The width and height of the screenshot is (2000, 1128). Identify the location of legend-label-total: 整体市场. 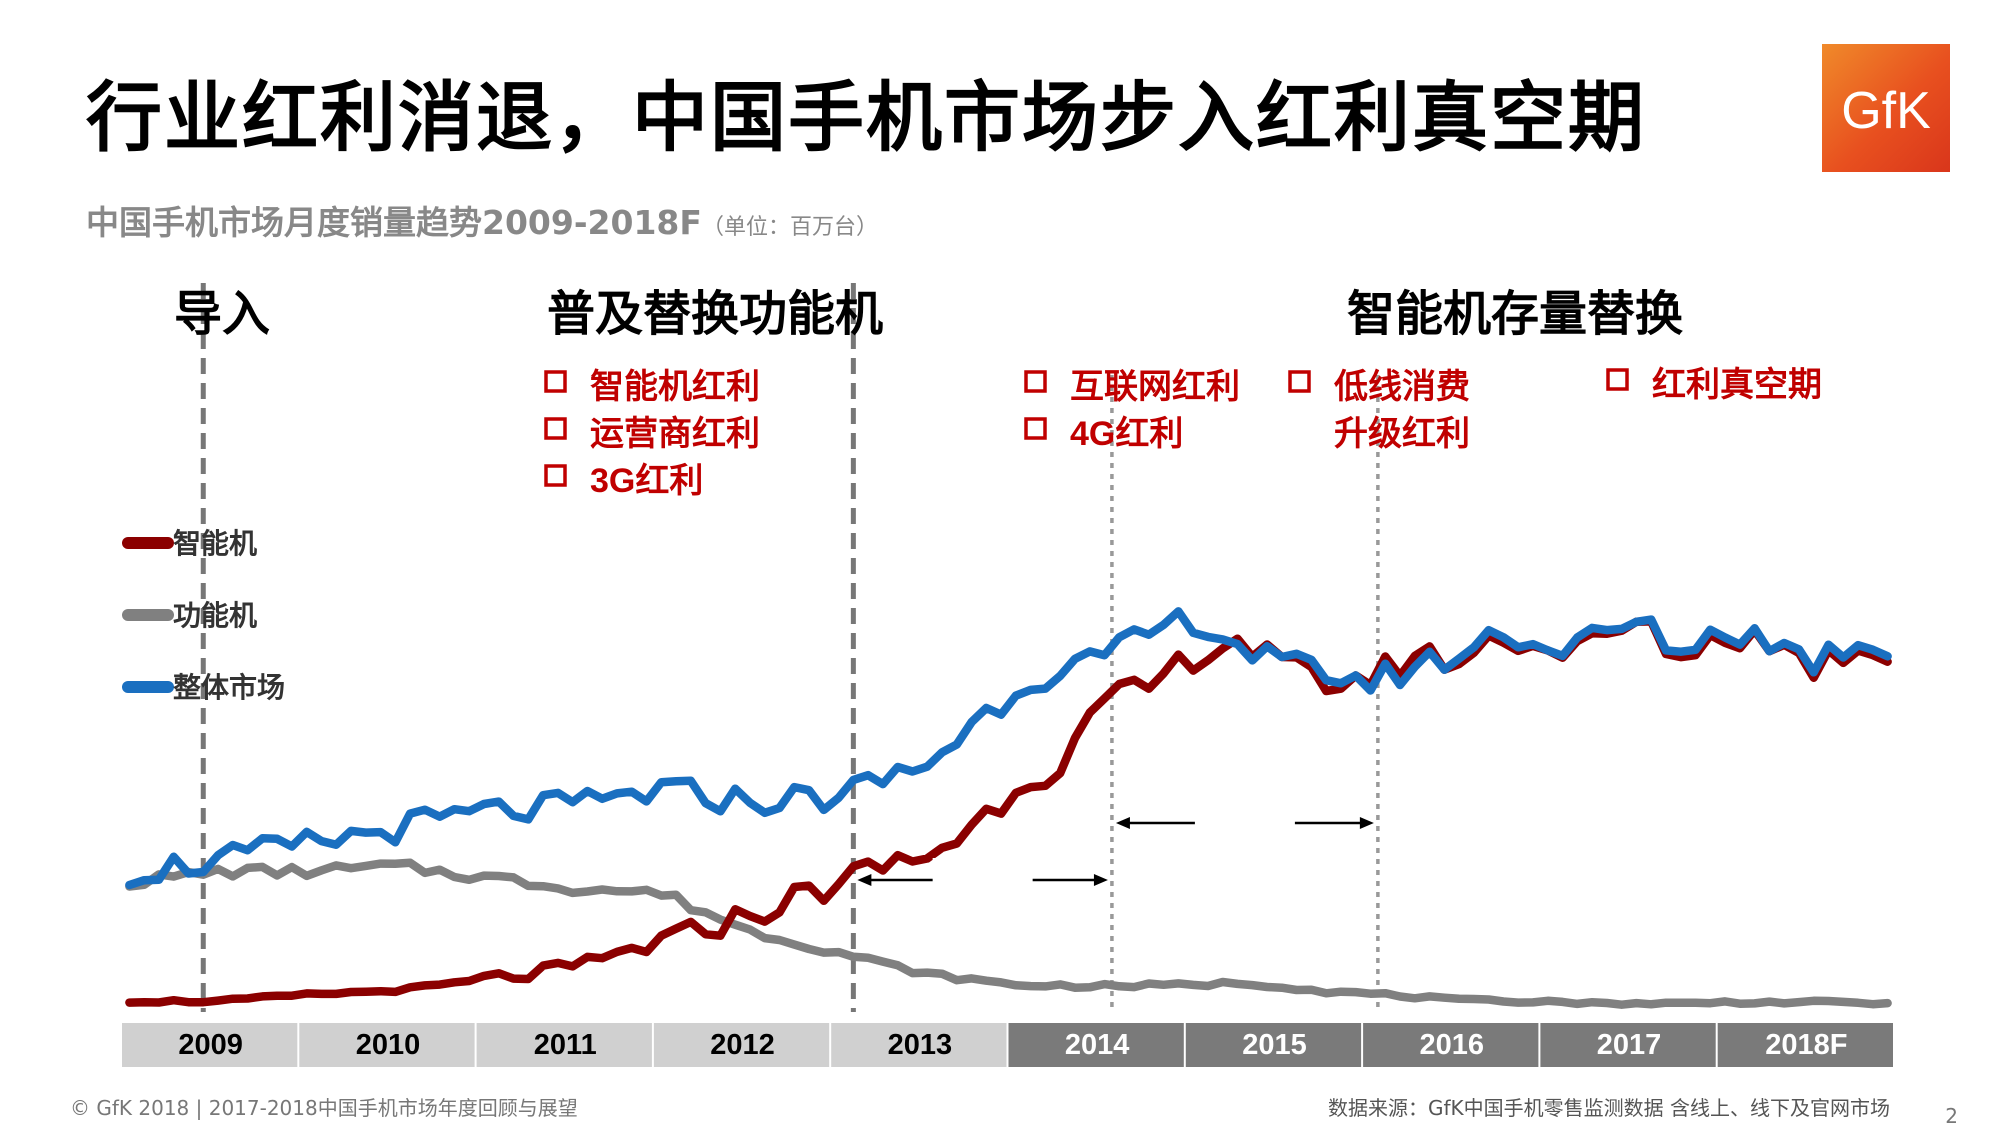
(229, 687).